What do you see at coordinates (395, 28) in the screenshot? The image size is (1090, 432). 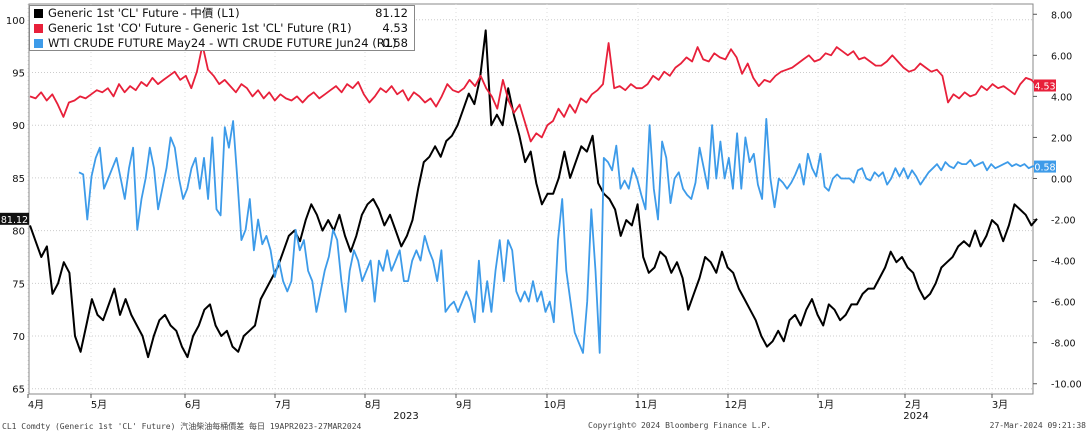 I see `legend-value: 4.53` at bounding box center [395, 28].